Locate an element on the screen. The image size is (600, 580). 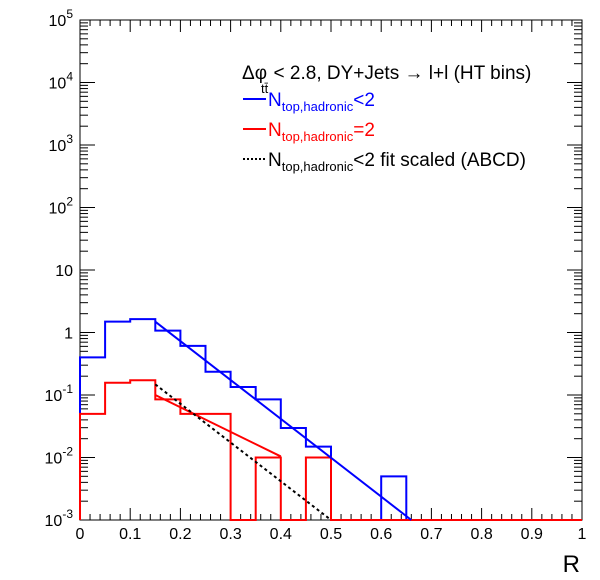
x-tick-label: 0.7 is located at coordinates (431, 534).